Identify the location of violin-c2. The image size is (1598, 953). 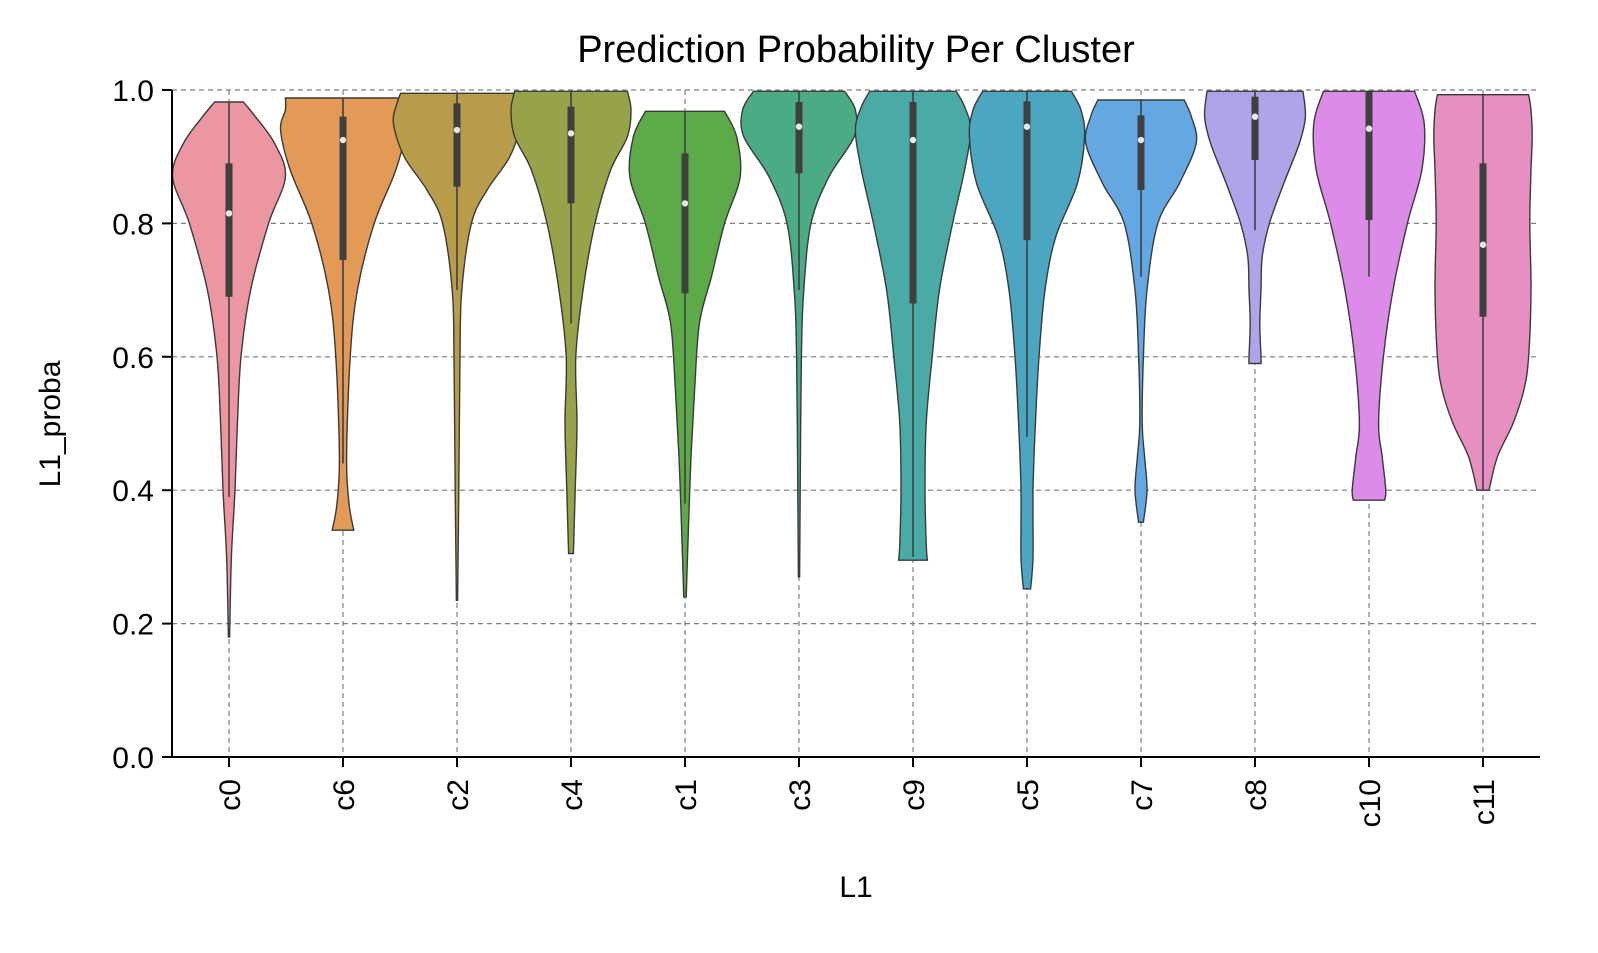
(457, 346).